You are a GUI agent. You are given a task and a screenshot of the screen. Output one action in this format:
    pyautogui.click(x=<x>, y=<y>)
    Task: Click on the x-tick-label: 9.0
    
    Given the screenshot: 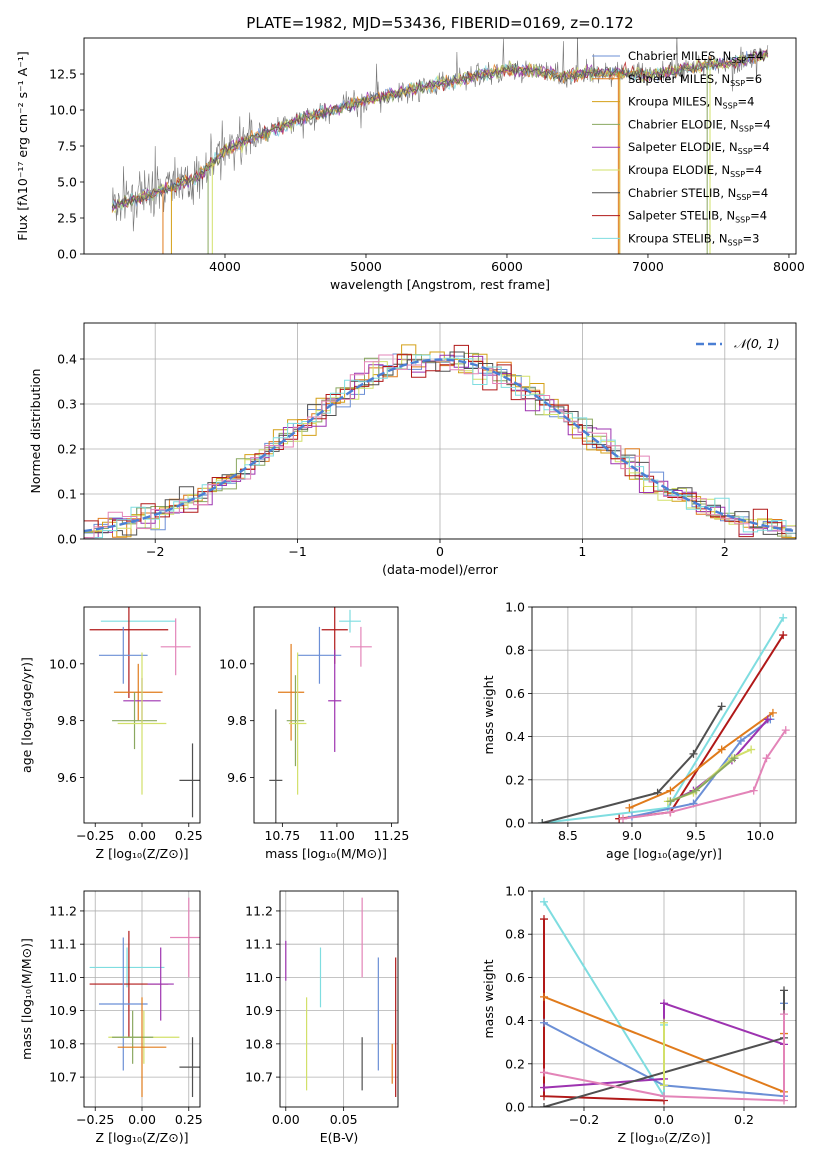 What is the action you would take?
    pyautogui.click(x=632, y=835)
    